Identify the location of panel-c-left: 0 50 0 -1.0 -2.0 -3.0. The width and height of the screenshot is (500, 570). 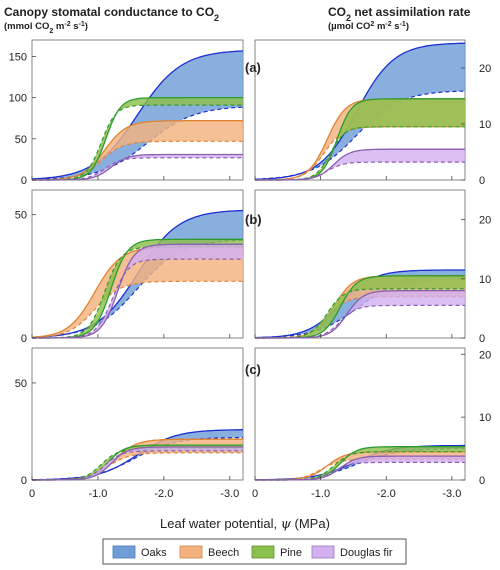
(129, 423).